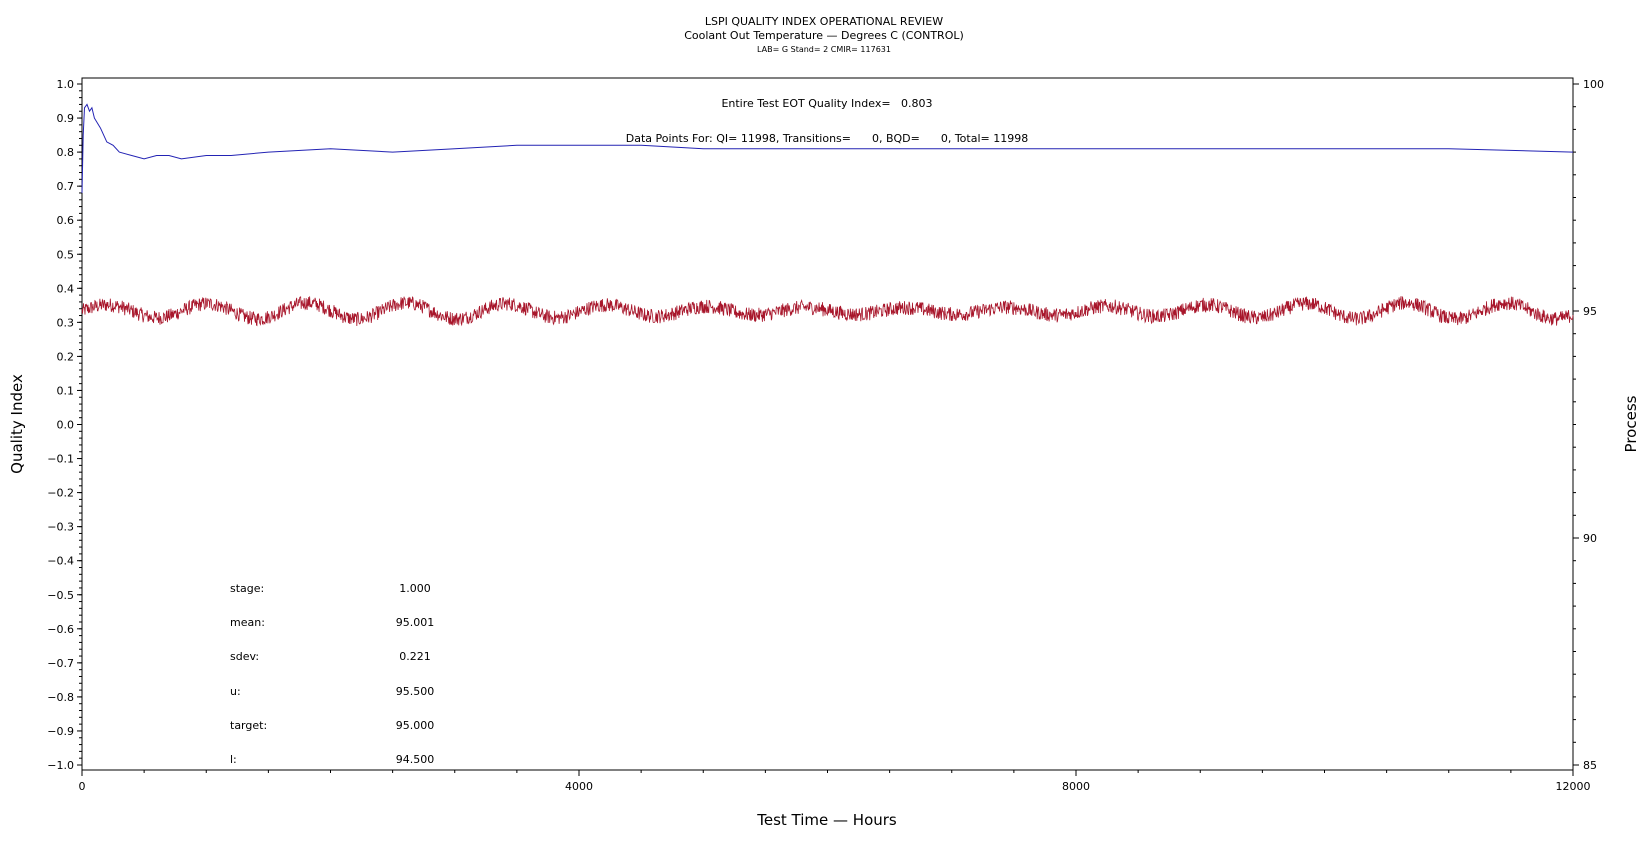 This screenshot has width=1648, height=845. Describe the element at coordinates (235, 691) in the screenshot. I see `stat-label: u:` at that location.